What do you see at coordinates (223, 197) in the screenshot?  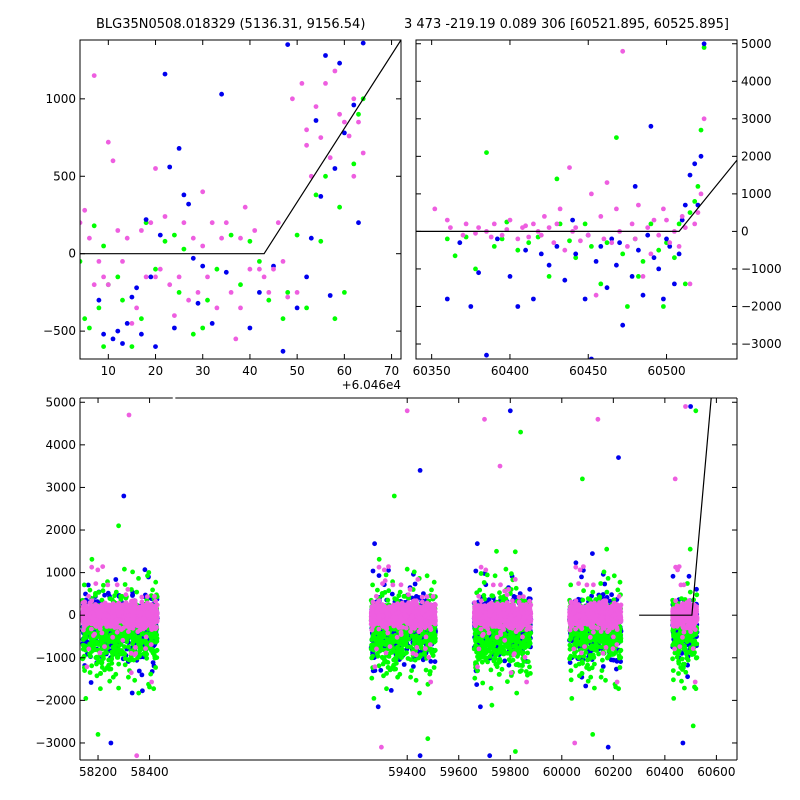 I see `data-points` at bounding box center [223, 197].